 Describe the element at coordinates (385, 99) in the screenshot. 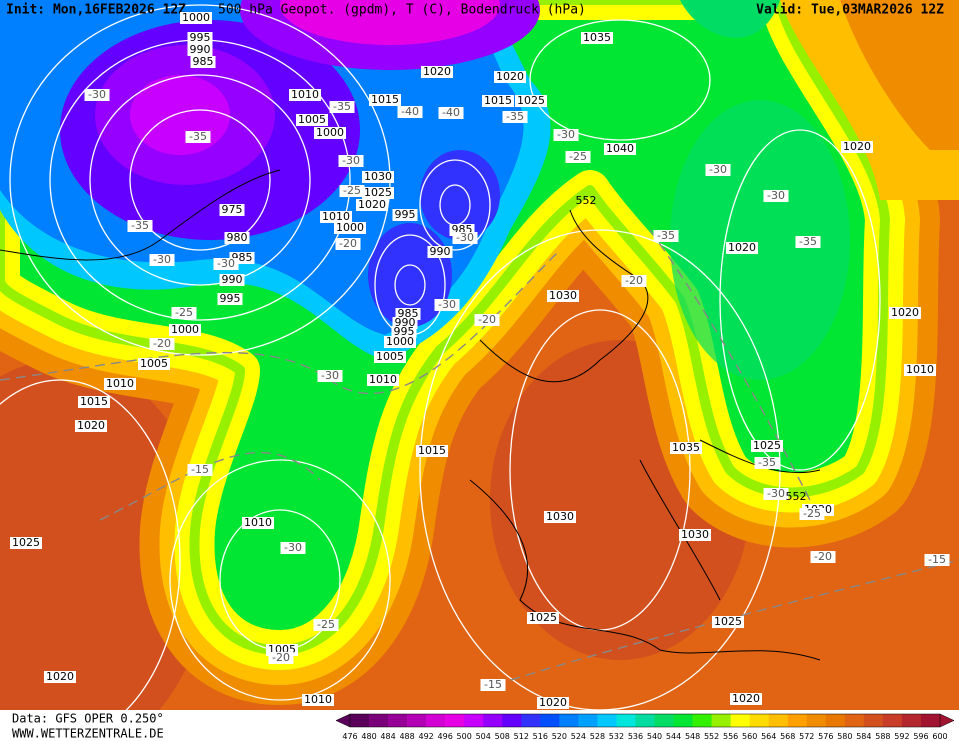

I see `pressure-label: 1015` at that location.